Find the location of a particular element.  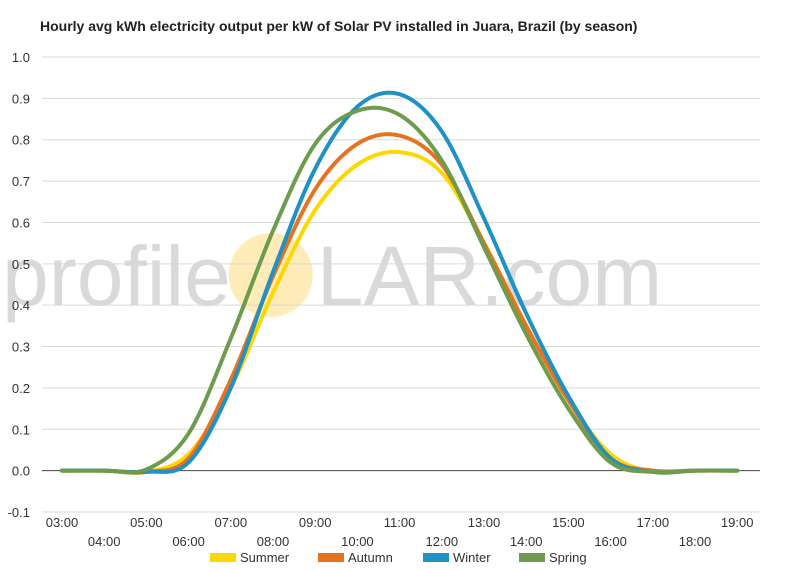

y-tick-label: 0.4 is located at coordinates (21, 305).